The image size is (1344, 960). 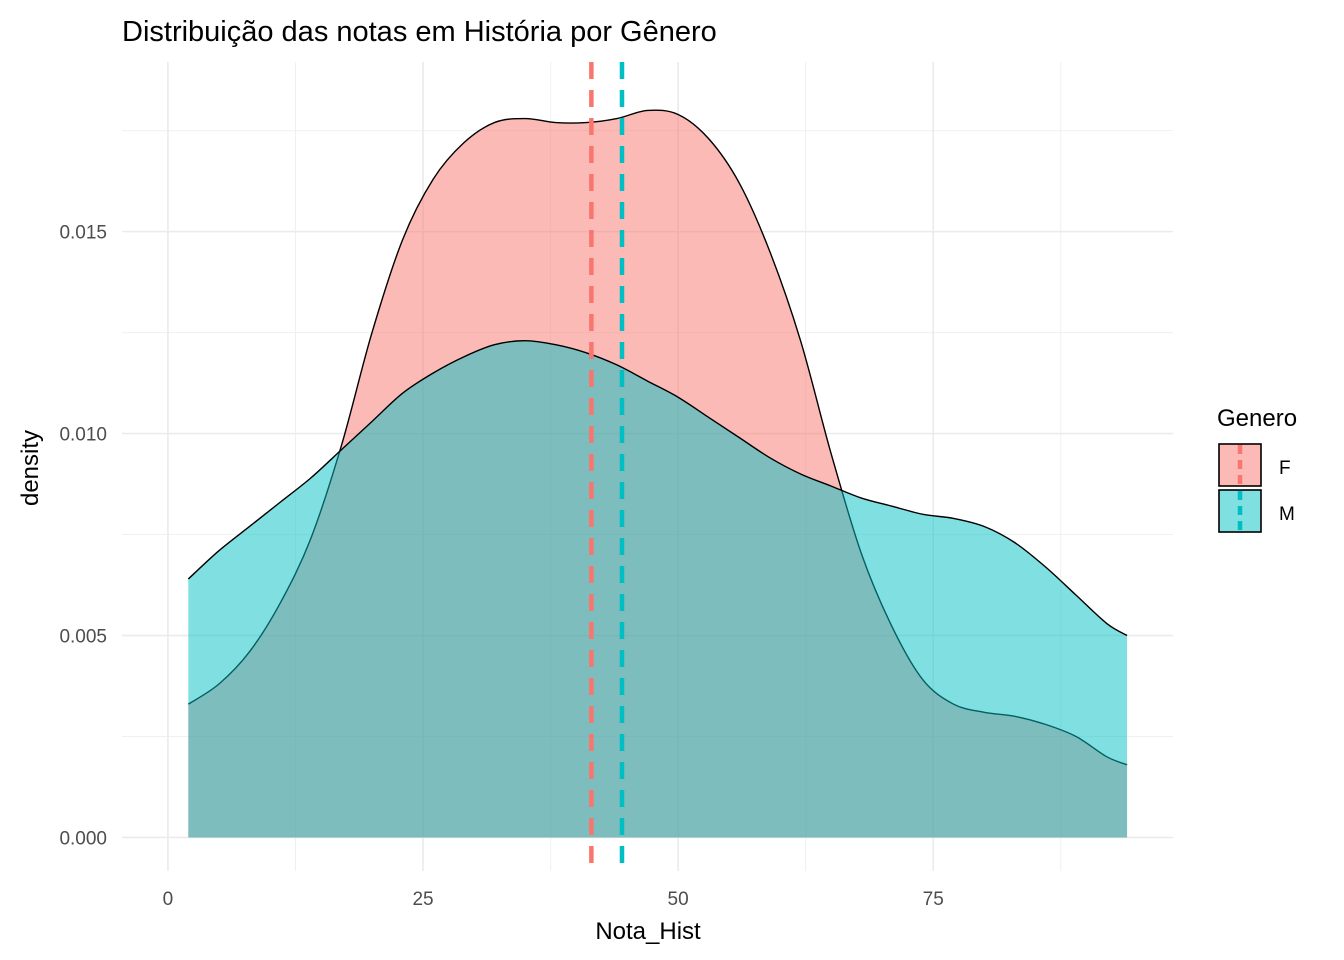 I want to click on x-tick-label: 75, so click(x=933, y=899).